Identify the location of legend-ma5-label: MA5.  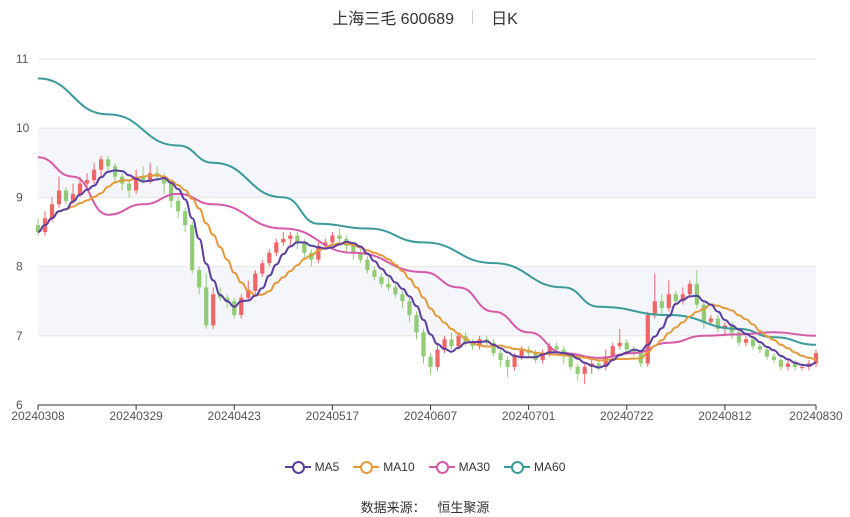
(327, 467).